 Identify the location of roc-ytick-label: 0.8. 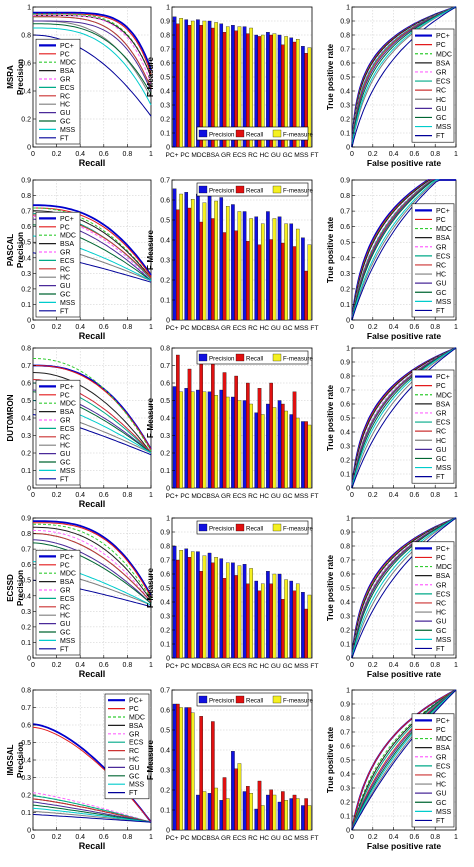
(345, 547).